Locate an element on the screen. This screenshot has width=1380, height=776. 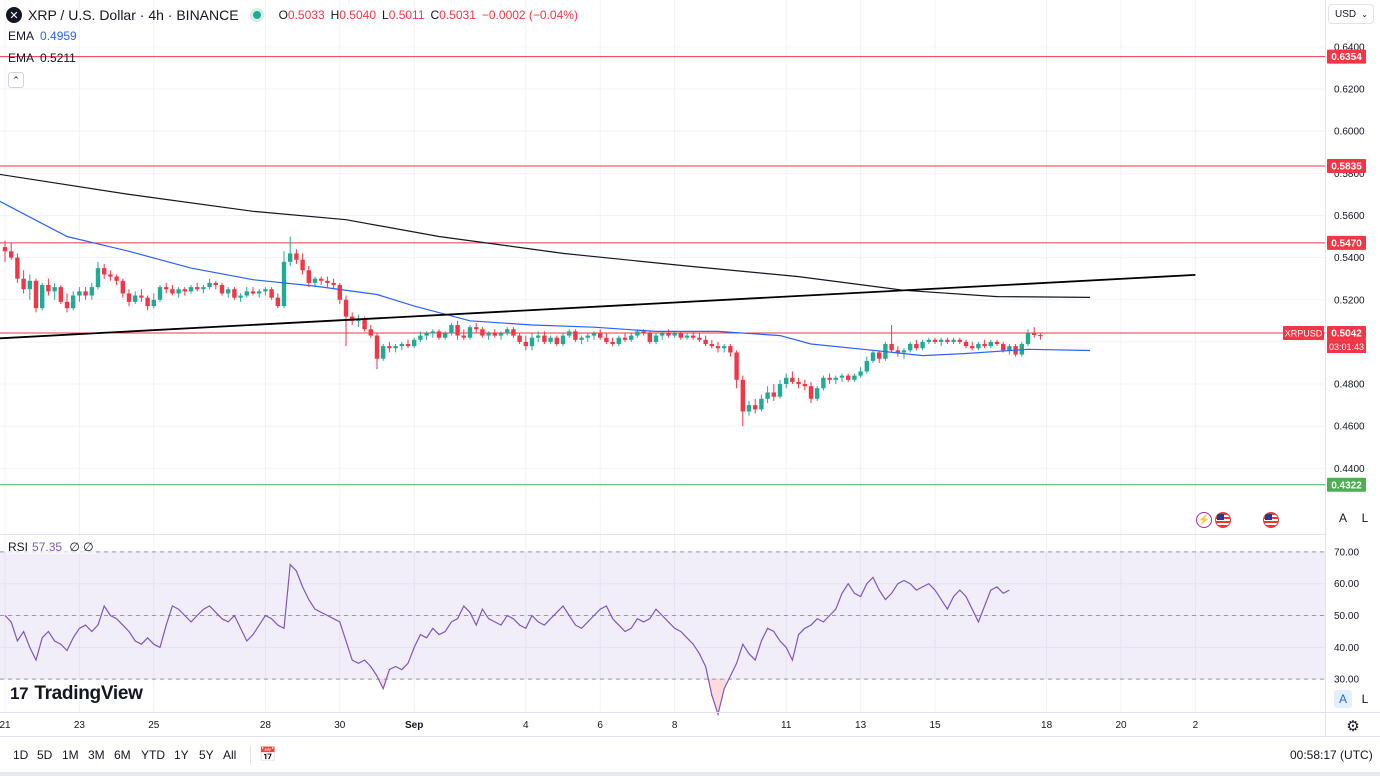
calendar-icon: 📅 is located at coordinates (268, 754).